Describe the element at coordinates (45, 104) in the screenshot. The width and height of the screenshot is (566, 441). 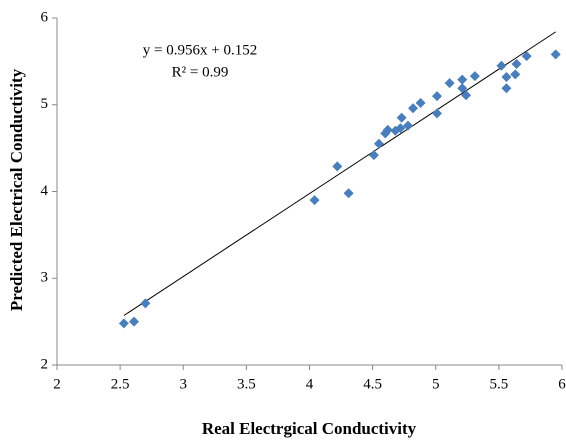
I see `y-tick-label: 5` at that location.